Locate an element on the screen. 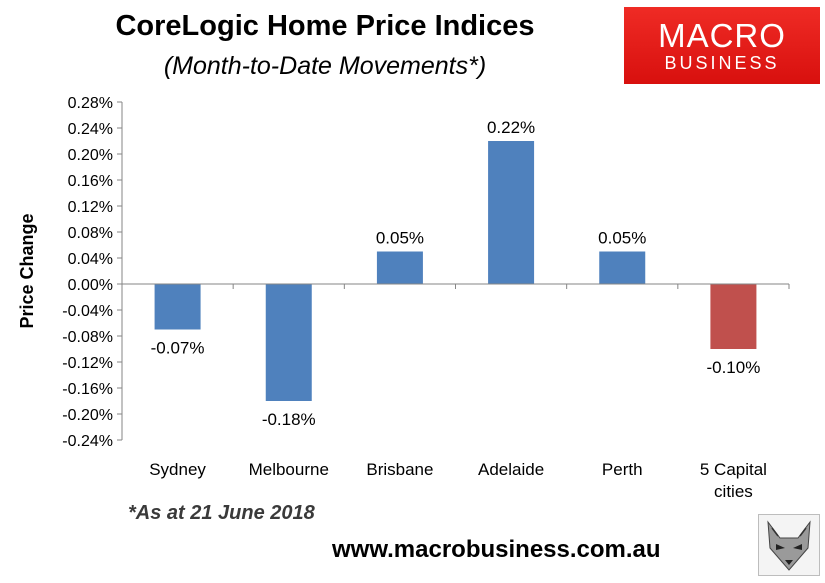  y-tick-label: -0.04% is located at coordinates (87, 311).